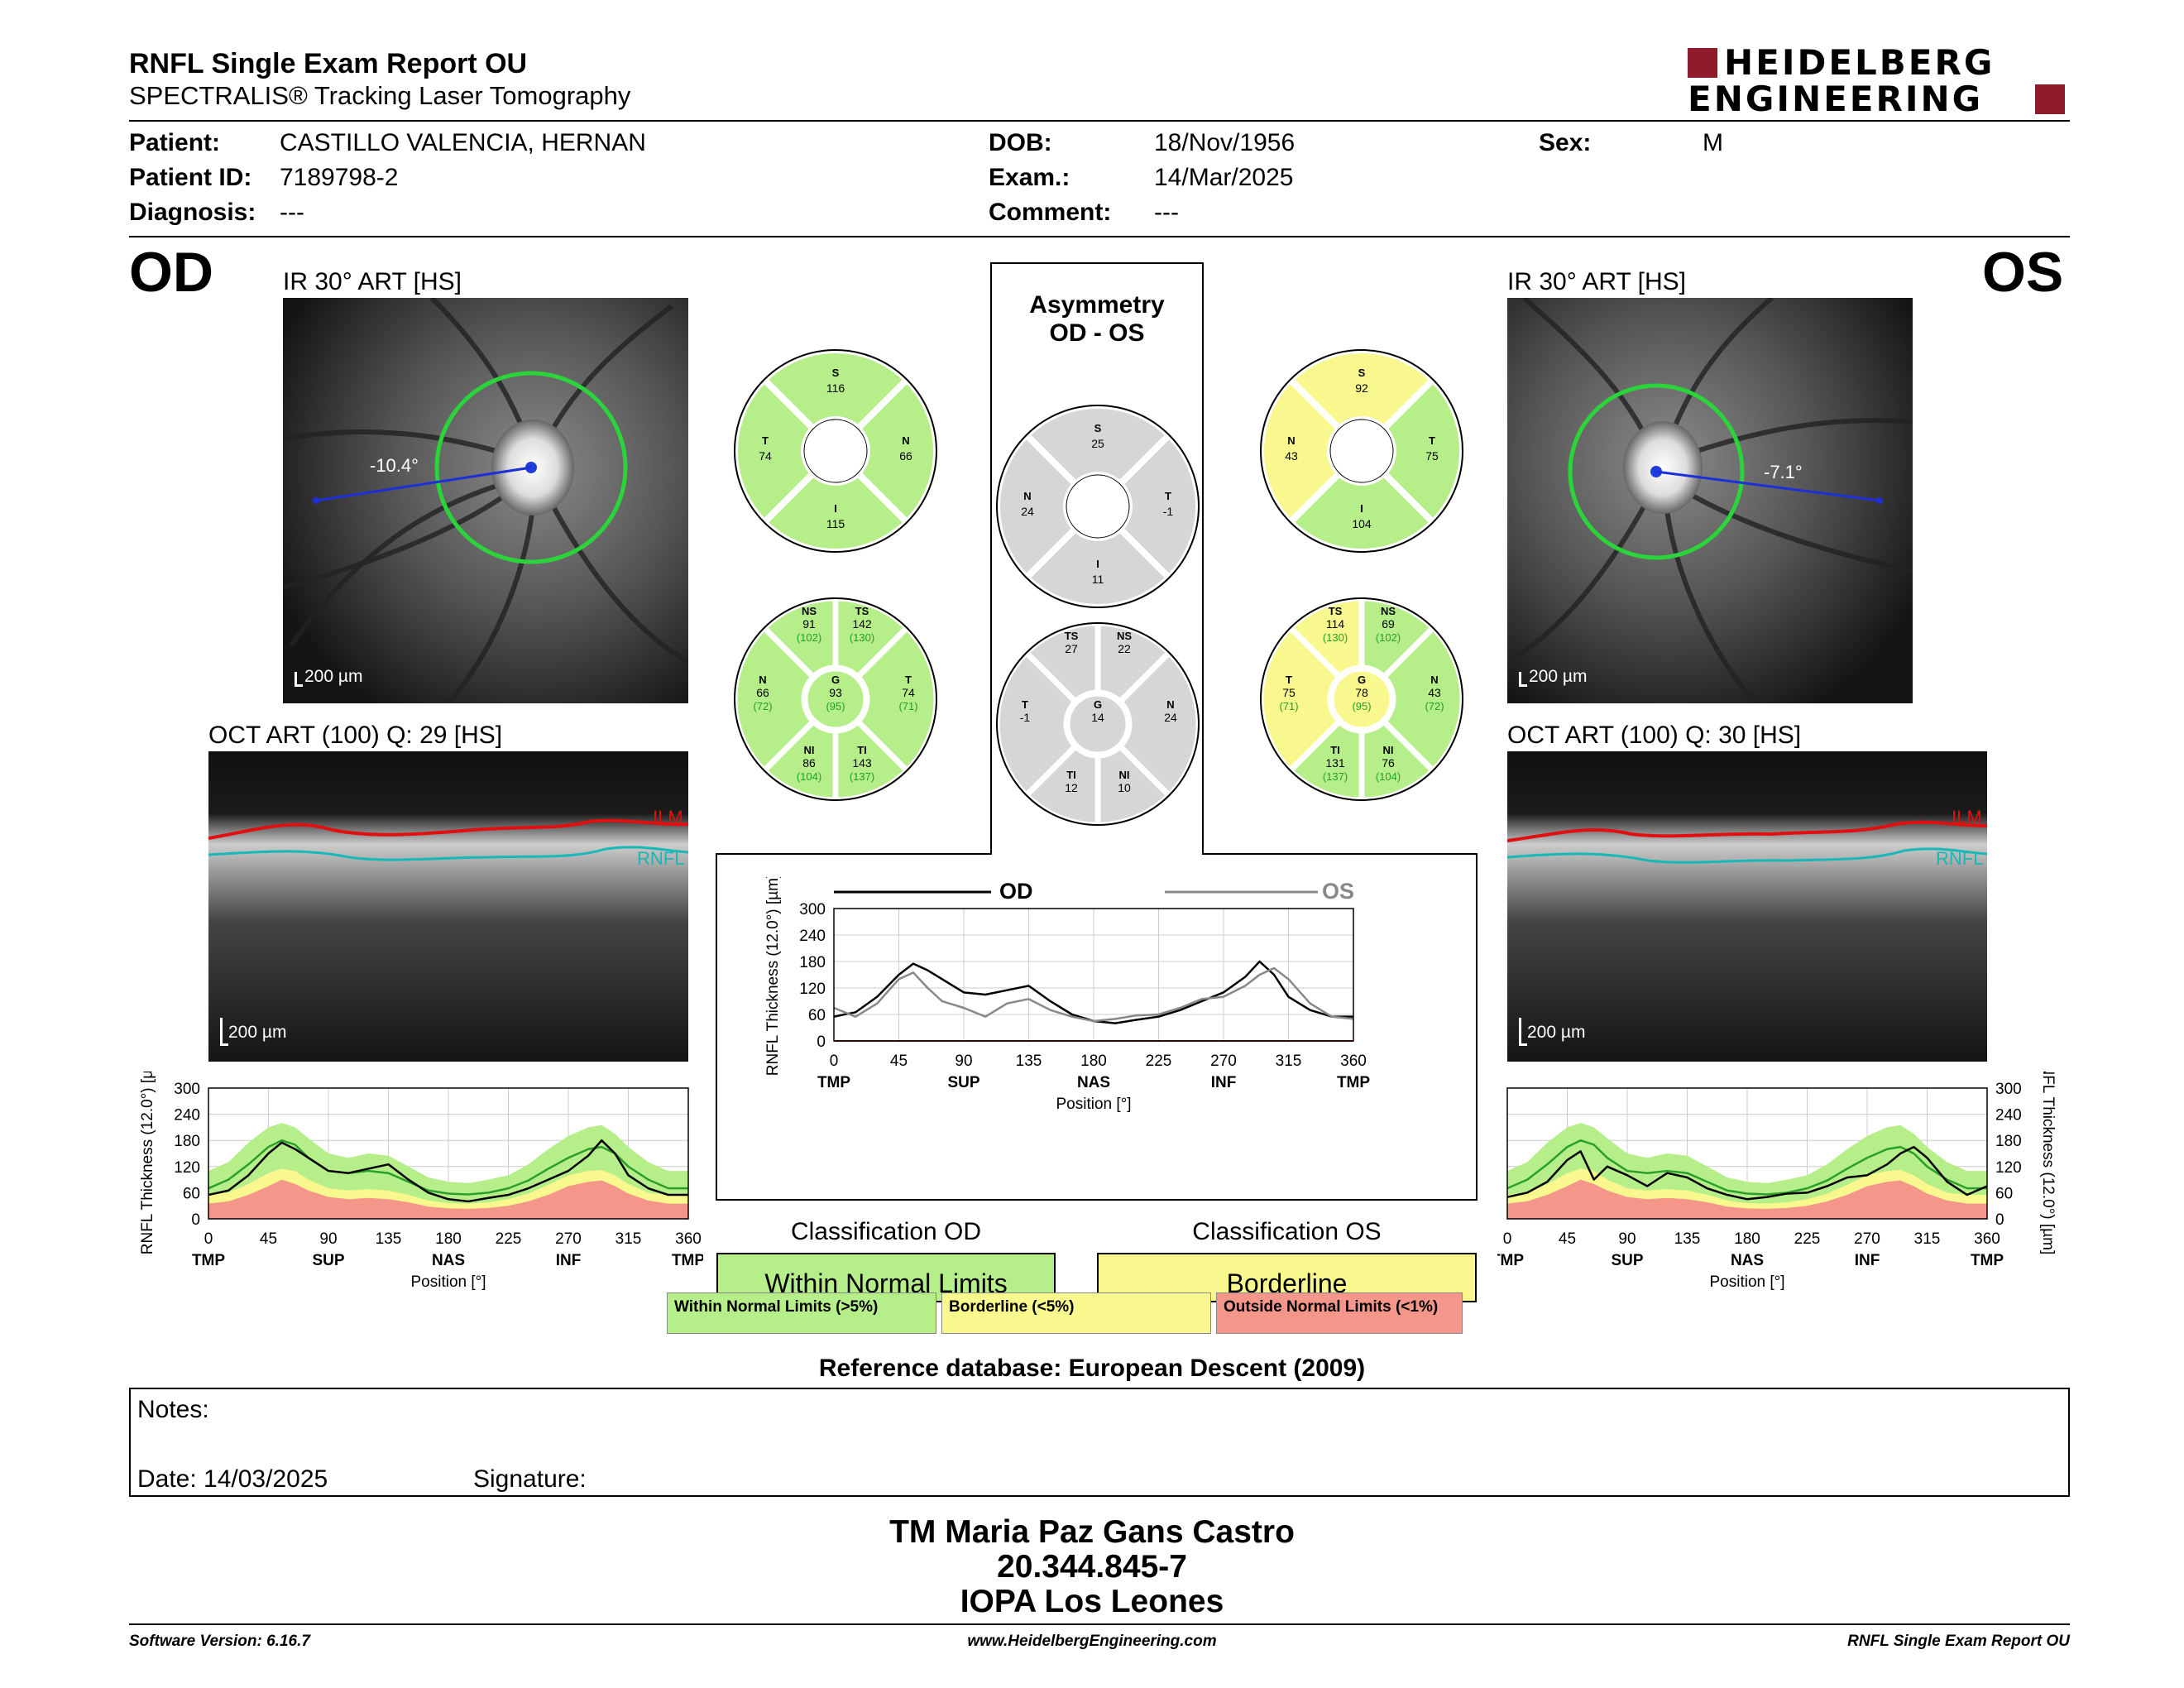 The image size is (2184, 1688). Describe the element at coordinates (1747, 1199) in the screenshot. I see `chart-os-band-red` at that location.